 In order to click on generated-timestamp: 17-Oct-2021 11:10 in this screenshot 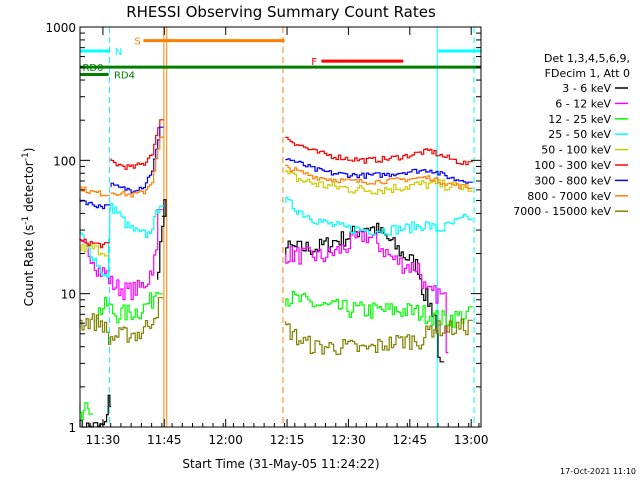, I will do `click(598, 471)`.